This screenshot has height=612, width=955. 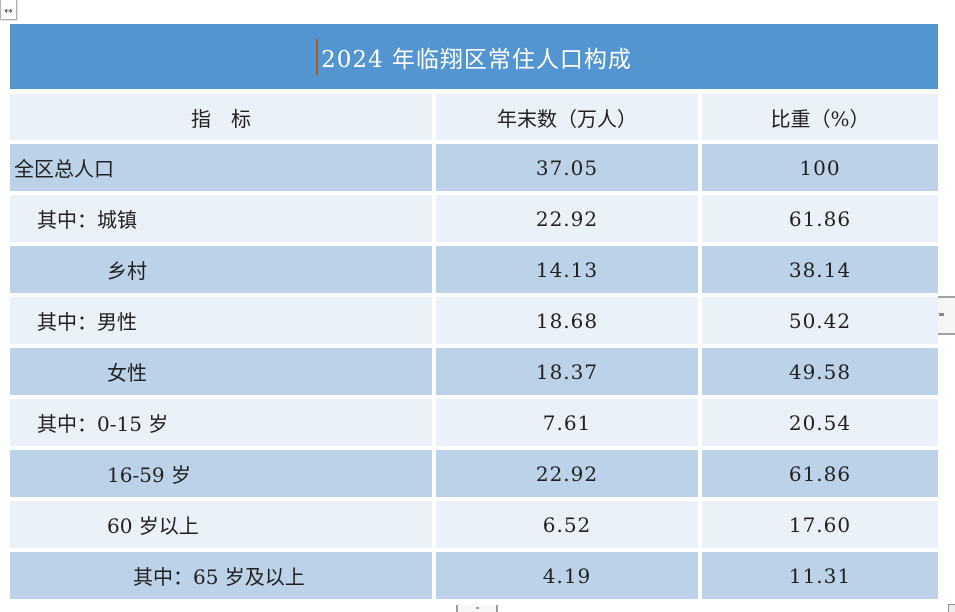 What do you see at coordinates (221, 575) in the screenshot?
I see `indicator-cell: 其中：65 岁及以上` at bounding box center [221, 575].